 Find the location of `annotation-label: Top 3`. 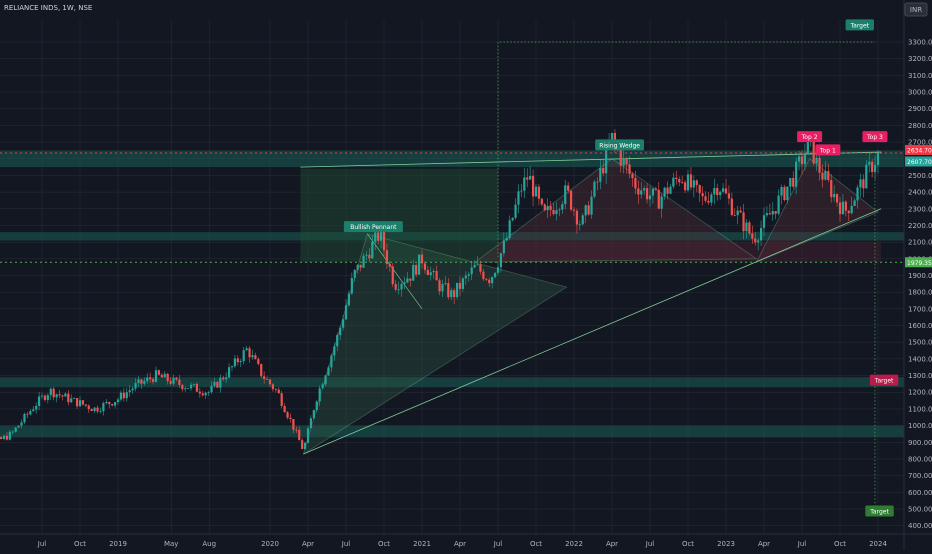

annotation-label: Top 3 is located at coordinates (875, 137).